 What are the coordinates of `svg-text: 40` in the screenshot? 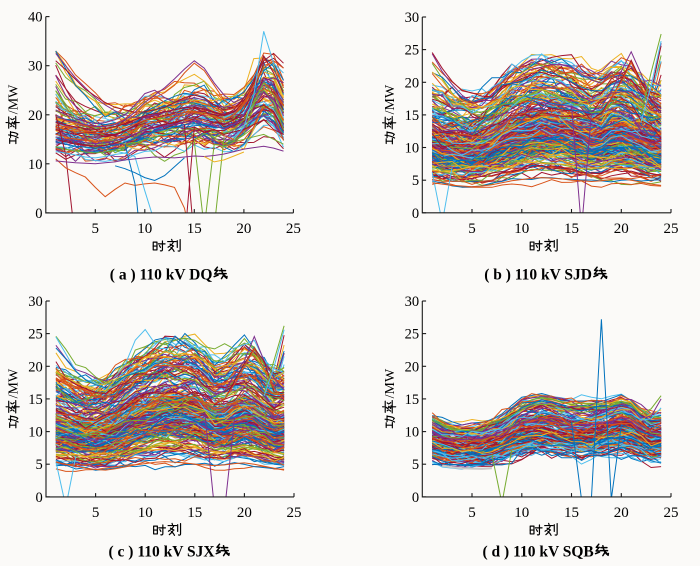 It's located at (35, 18).